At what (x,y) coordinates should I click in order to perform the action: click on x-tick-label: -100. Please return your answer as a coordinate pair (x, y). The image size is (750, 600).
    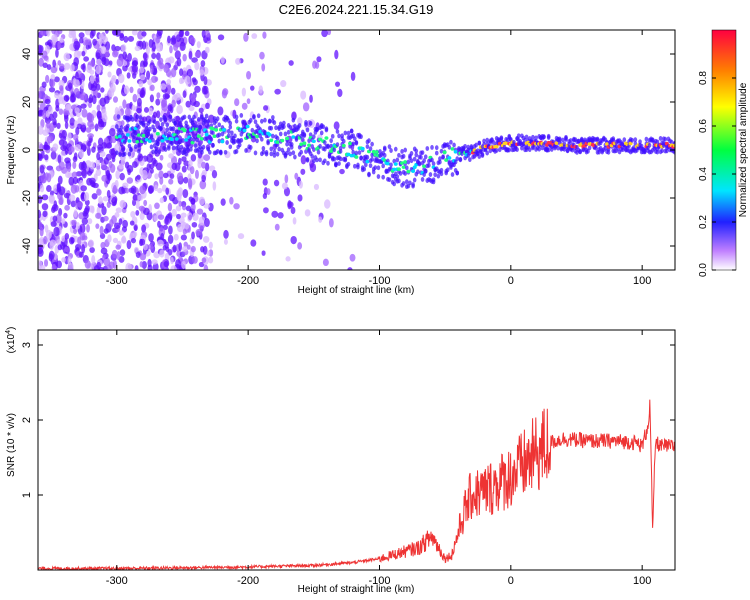
    Looking at the image, I should click on (379, 281).